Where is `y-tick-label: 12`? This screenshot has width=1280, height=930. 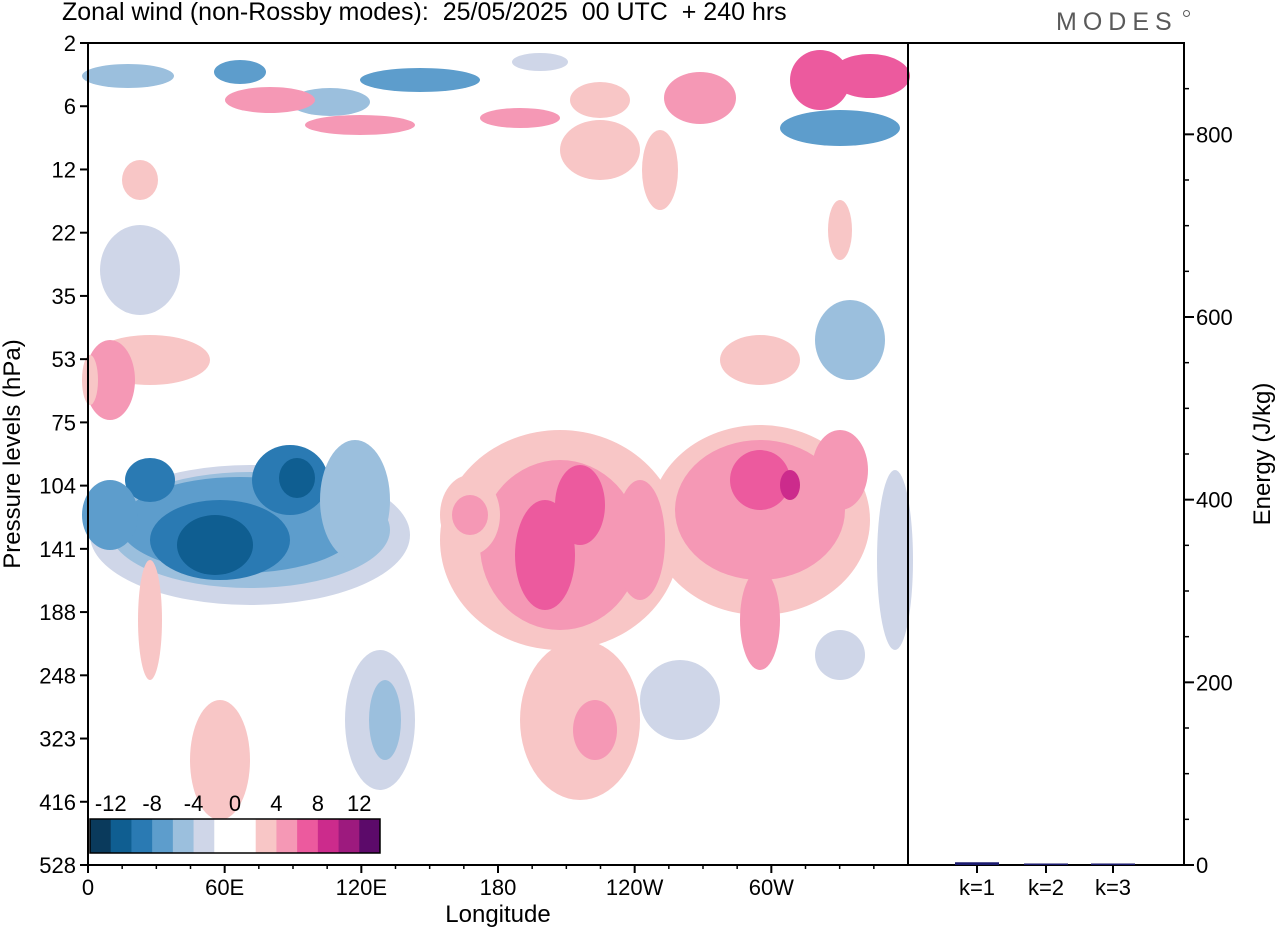 y-tick-label: 12 is located at coordinates (64, 169).